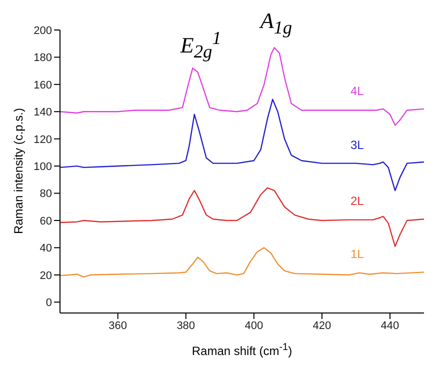 This screenshot has width=442, height=377. Describe the element at coordinates (357, 145) in the screenshot. I see `series-label: 3L` at that location.